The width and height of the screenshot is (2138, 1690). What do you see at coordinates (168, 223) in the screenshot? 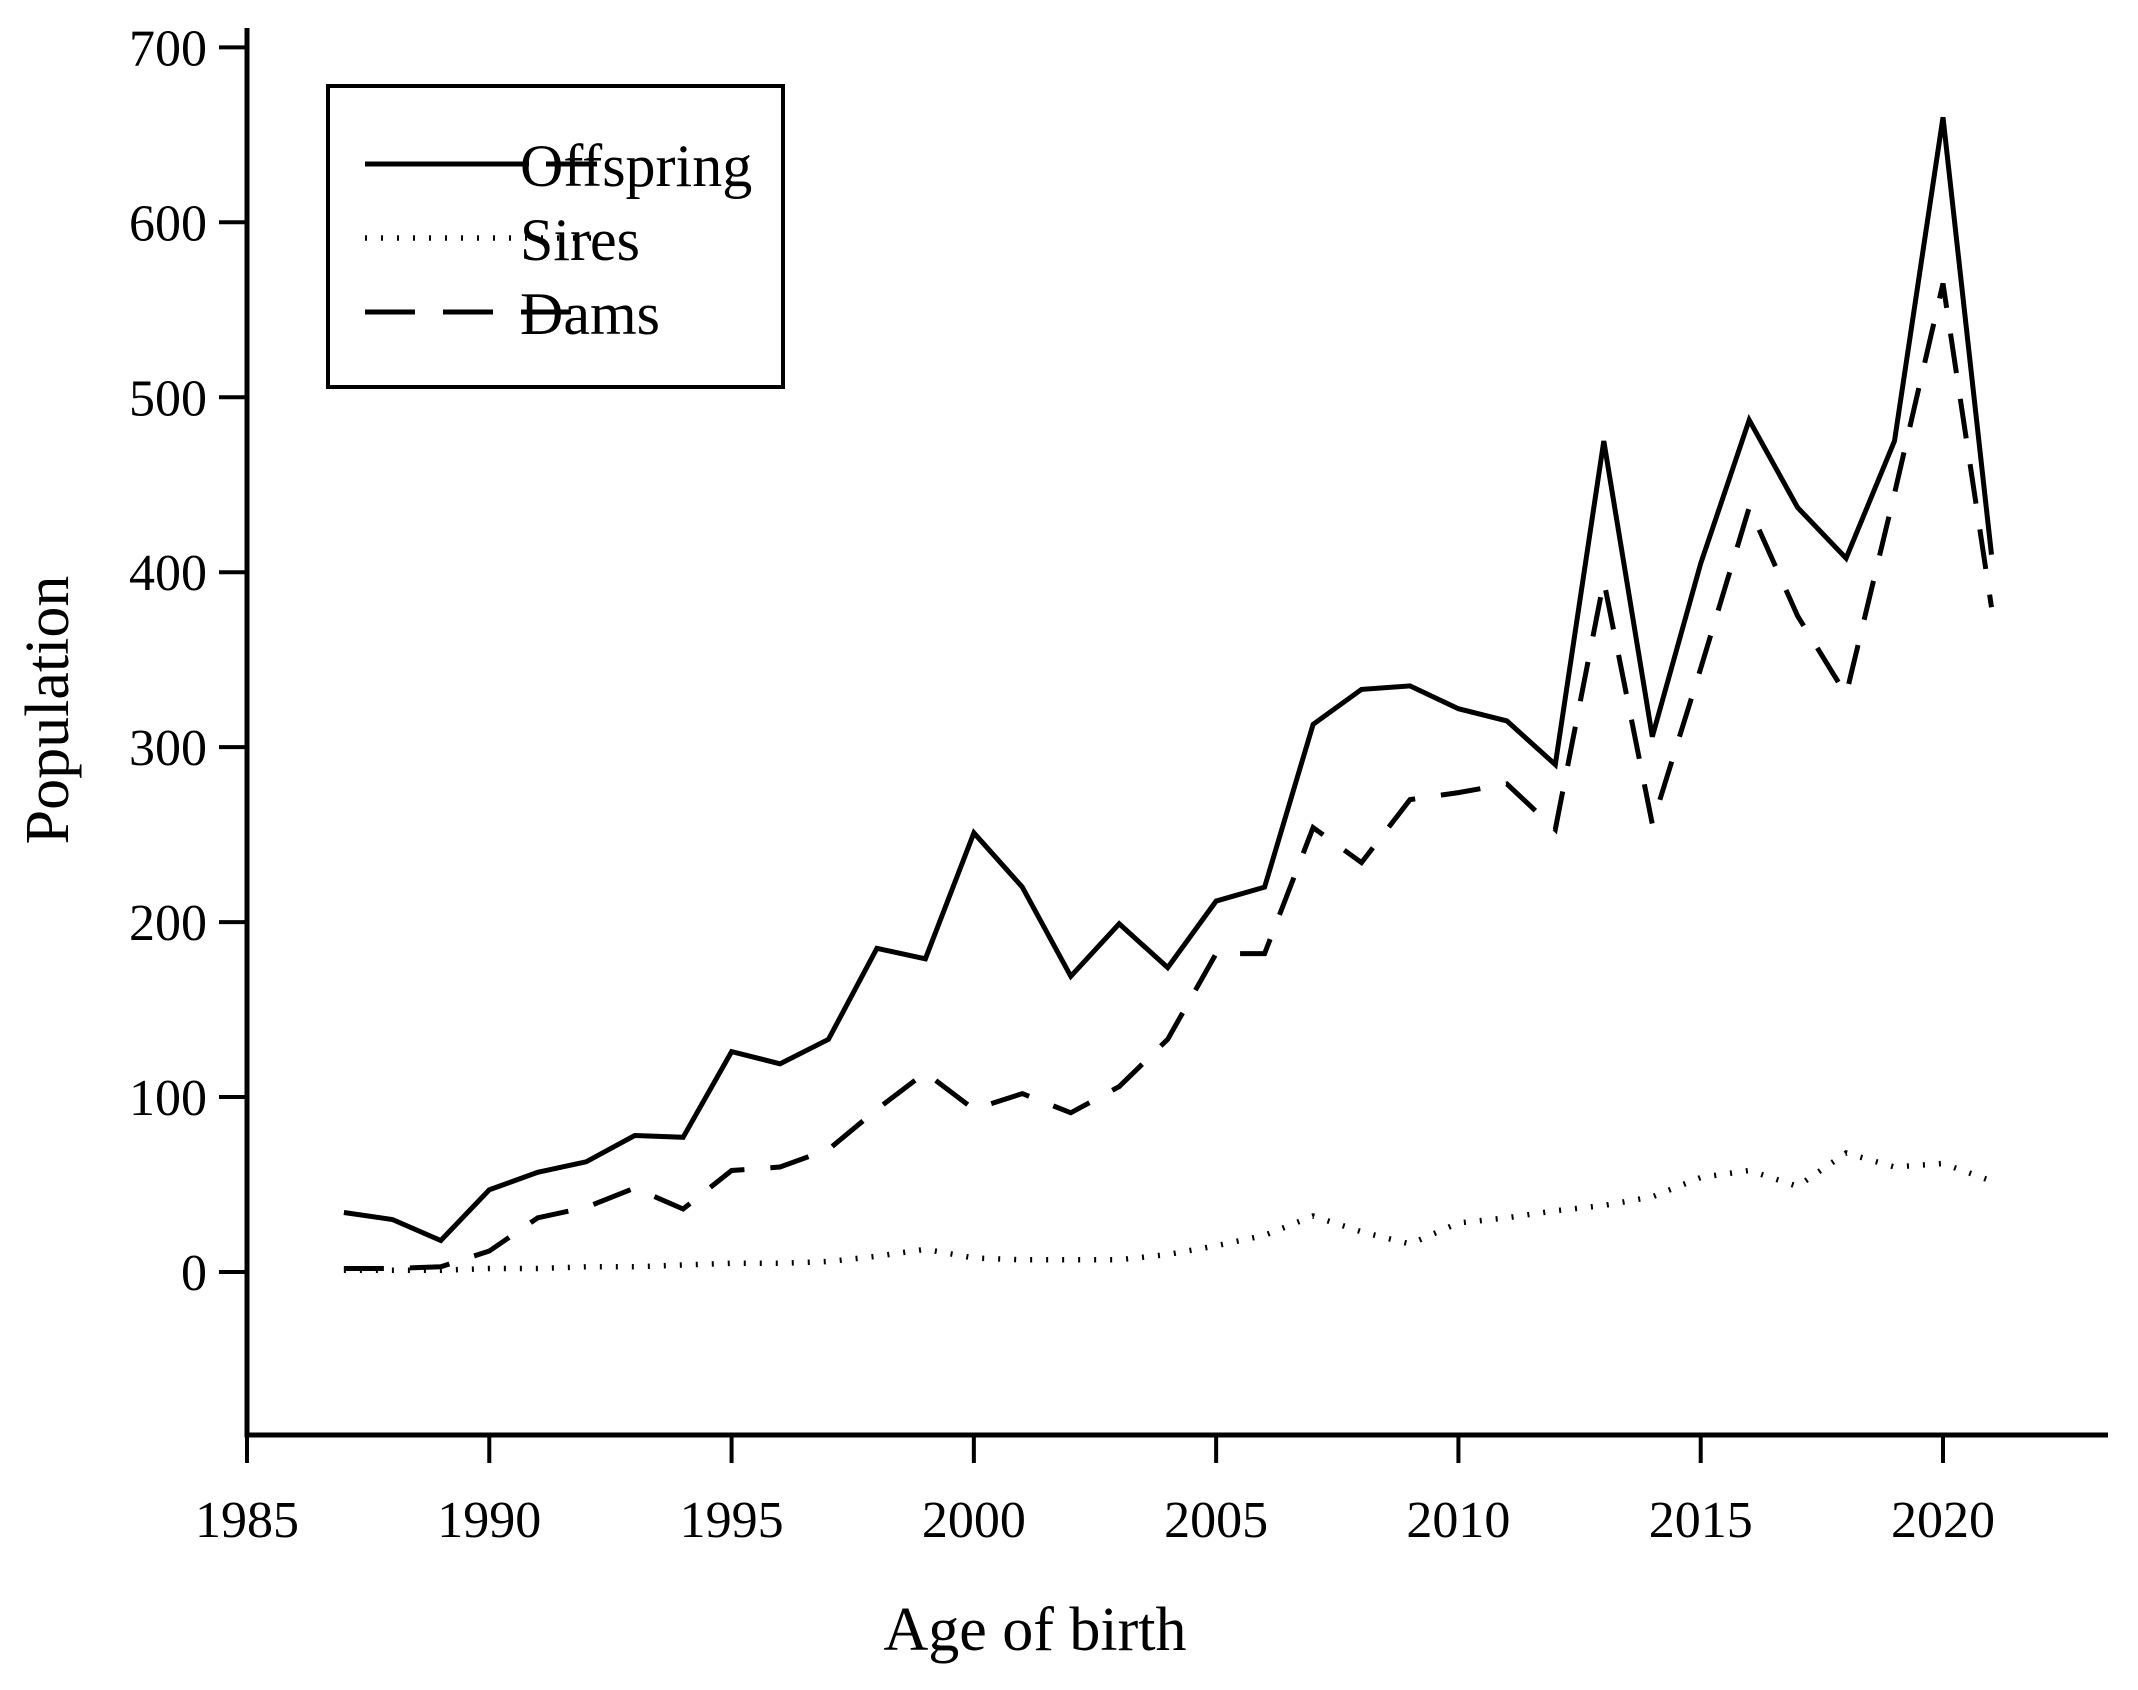
I see `y-tick-label-600: 600` at bounding box center [168, 223].